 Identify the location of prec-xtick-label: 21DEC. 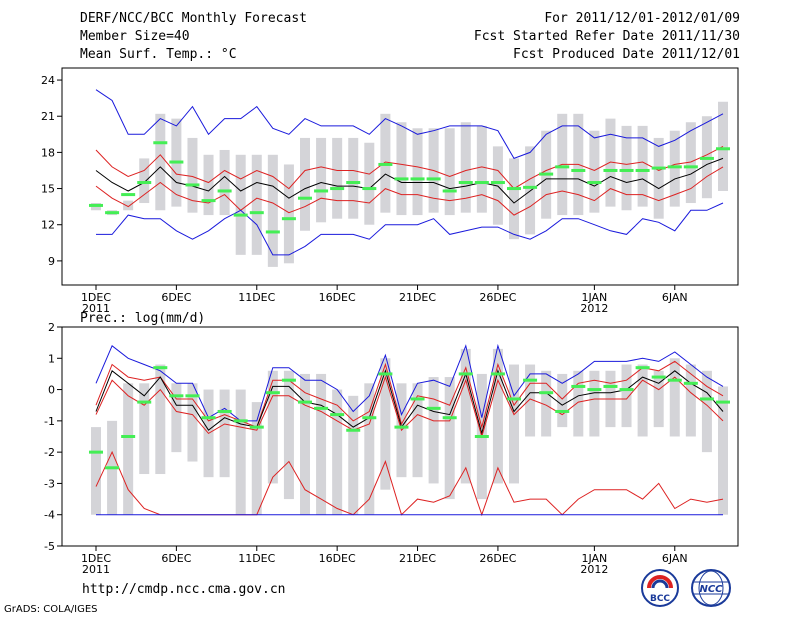
(417, 558).